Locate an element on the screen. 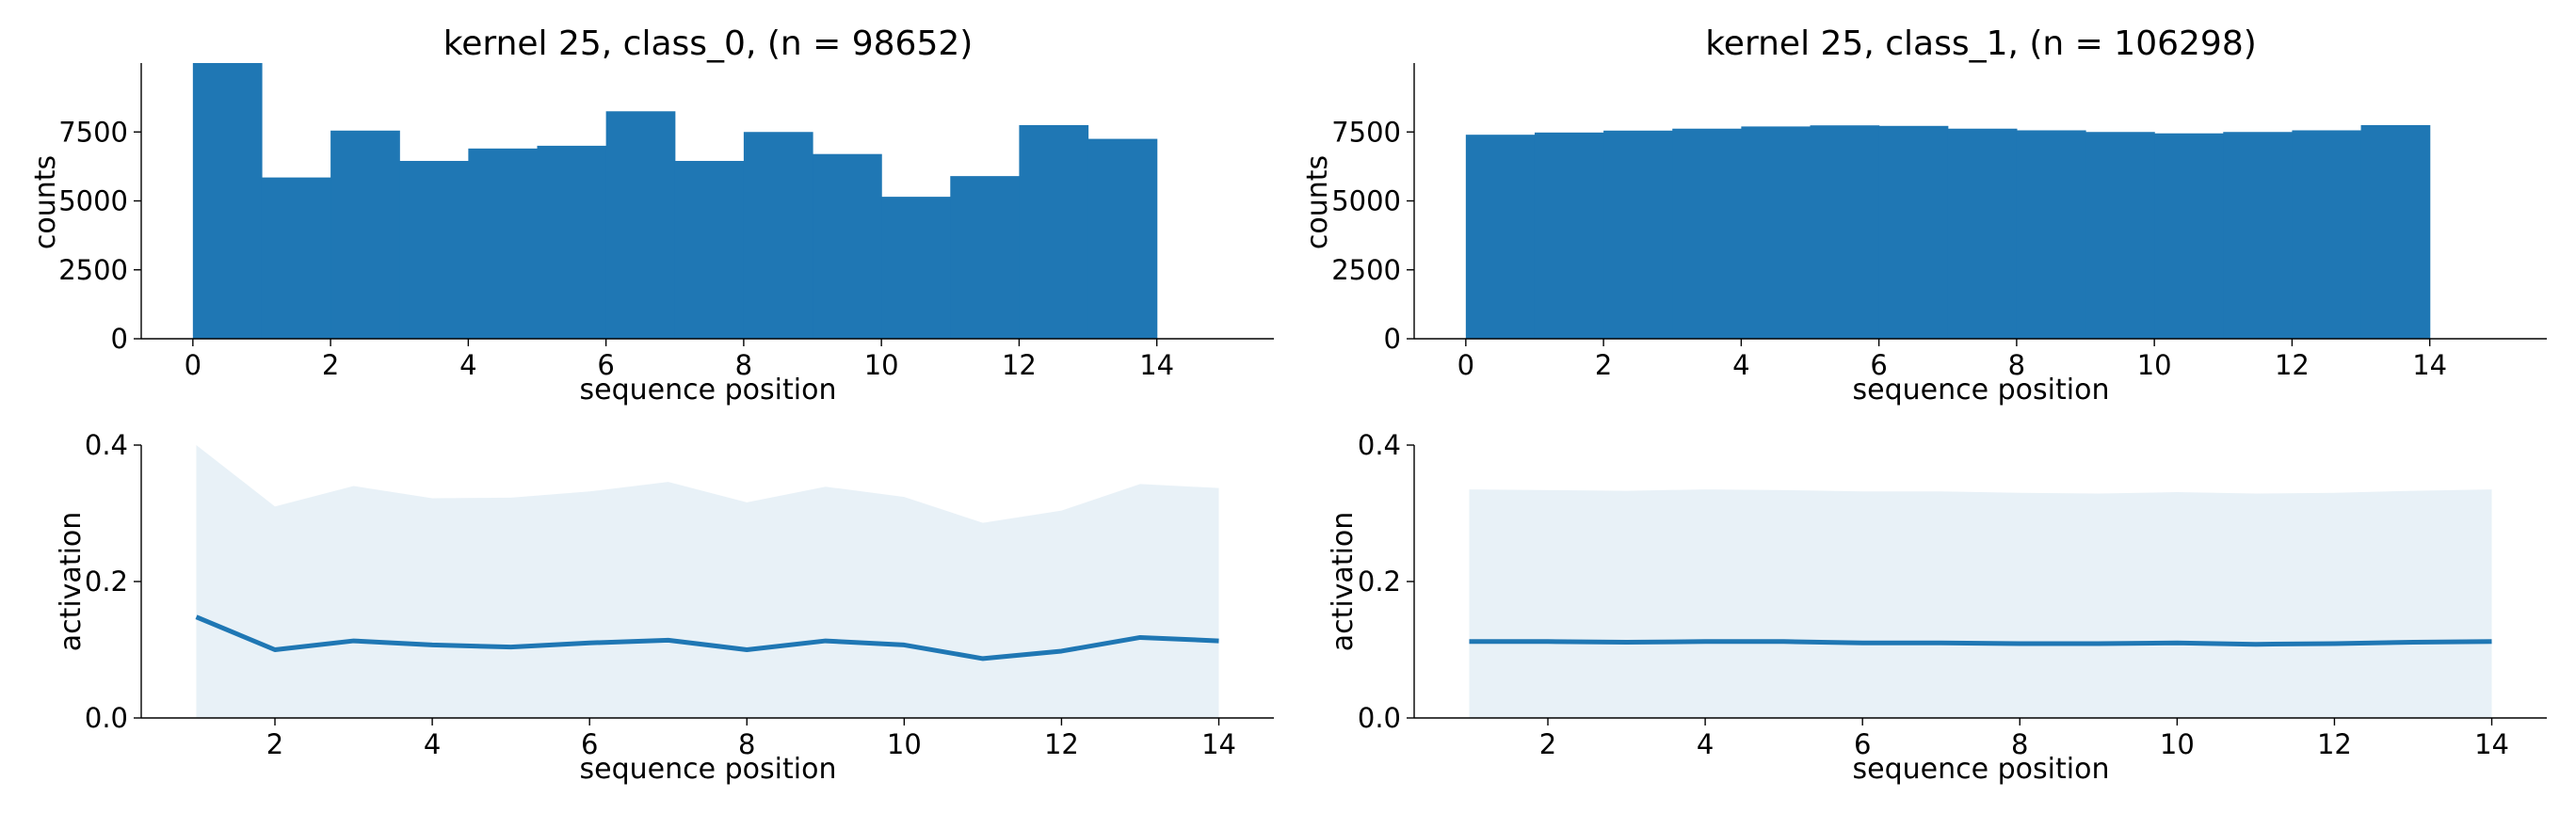  chart-title: kernel 25, class_1, (n = 106298) is located at coordinates (1981, 43).